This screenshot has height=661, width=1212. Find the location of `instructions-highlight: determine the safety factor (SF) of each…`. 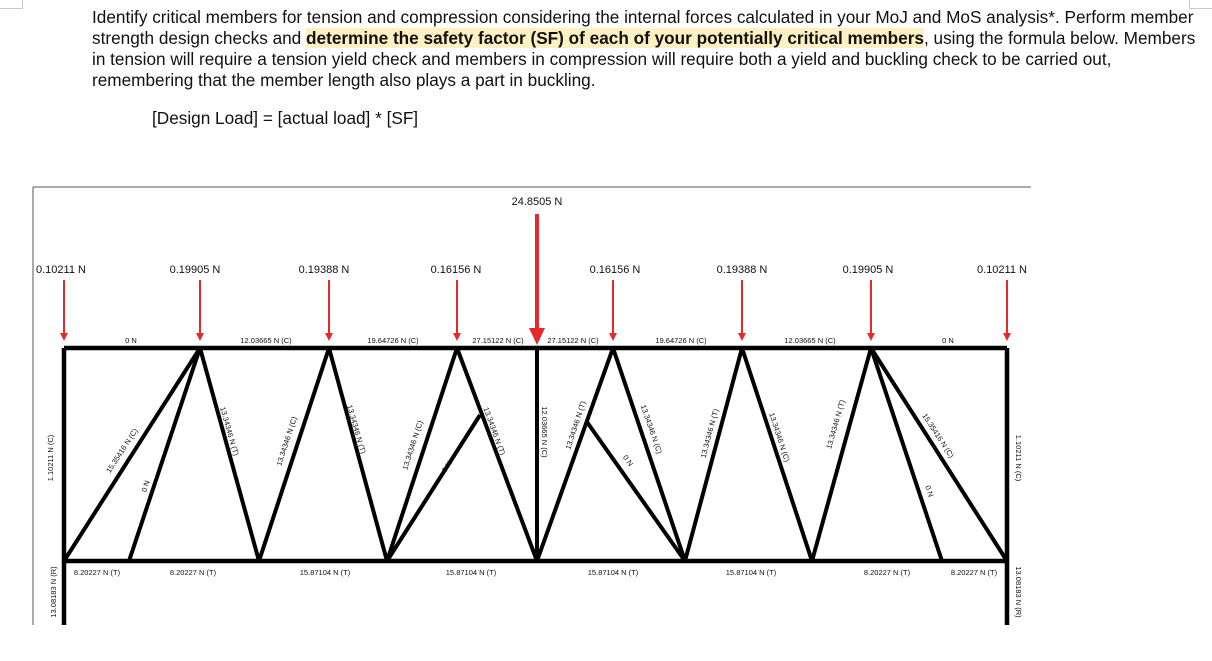

instructions-highlight: determine the safety factor (SF) of each… is located at coordinates (615, 38).